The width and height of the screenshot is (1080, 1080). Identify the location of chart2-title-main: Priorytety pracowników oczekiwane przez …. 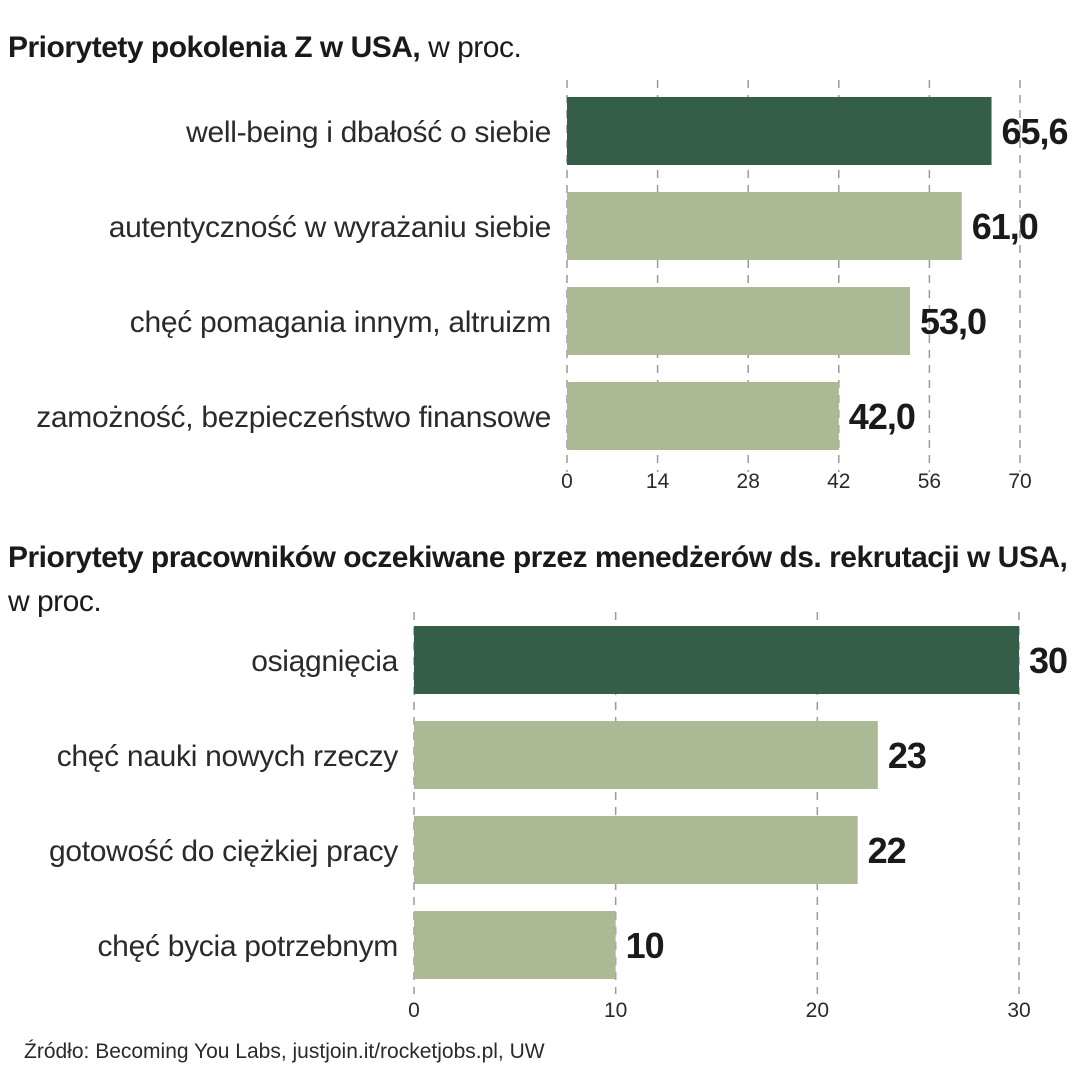
(538, 557).